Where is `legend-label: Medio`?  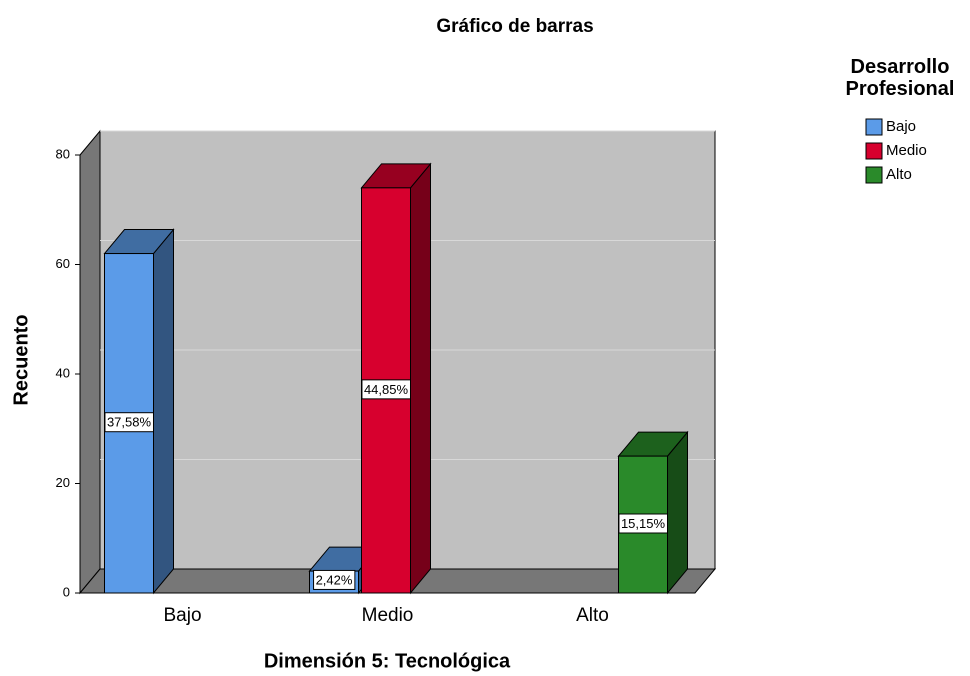 legend-label: Medio is located at coordinates (906, 150).